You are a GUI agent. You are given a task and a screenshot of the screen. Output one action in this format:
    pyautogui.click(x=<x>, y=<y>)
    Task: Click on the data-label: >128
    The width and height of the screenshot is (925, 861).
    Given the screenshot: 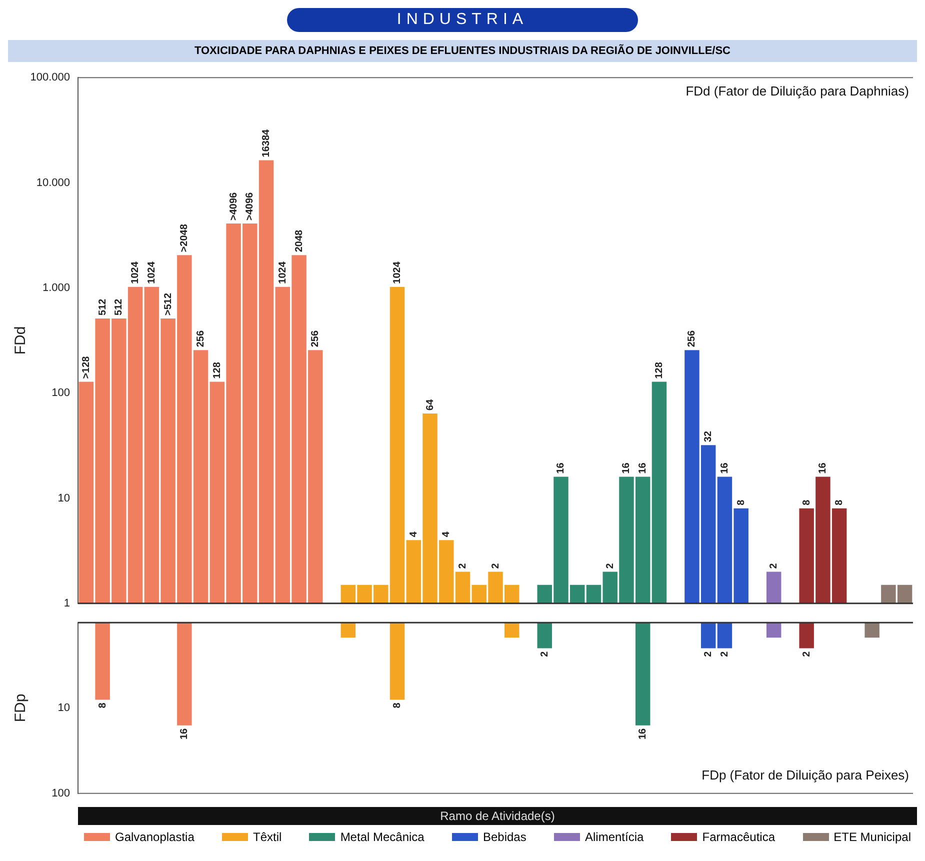 What is the action you would take?
    pyautogui.click(x=86, y=367)
    